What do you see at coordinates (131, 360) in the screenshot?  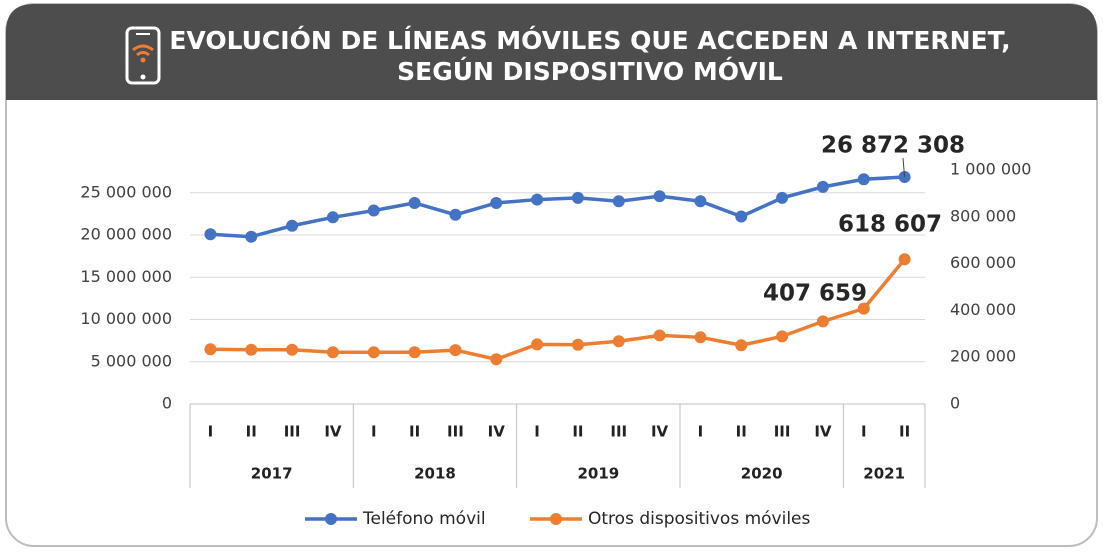 I see `y-tick-label: 5 000 000` at bounding box center [131, 360].